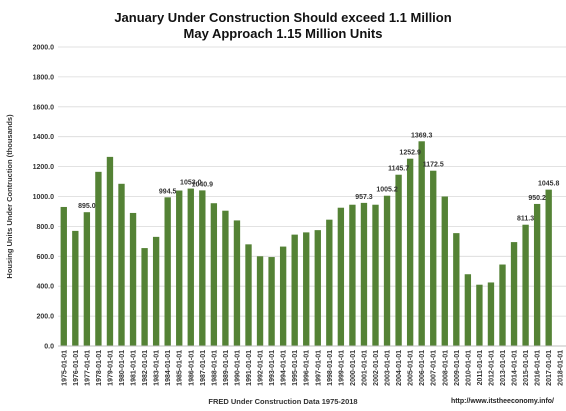  Describe the element at coordinates (49, 347) in the screenshot. I see `y-tick-label: 0.0` at that location.